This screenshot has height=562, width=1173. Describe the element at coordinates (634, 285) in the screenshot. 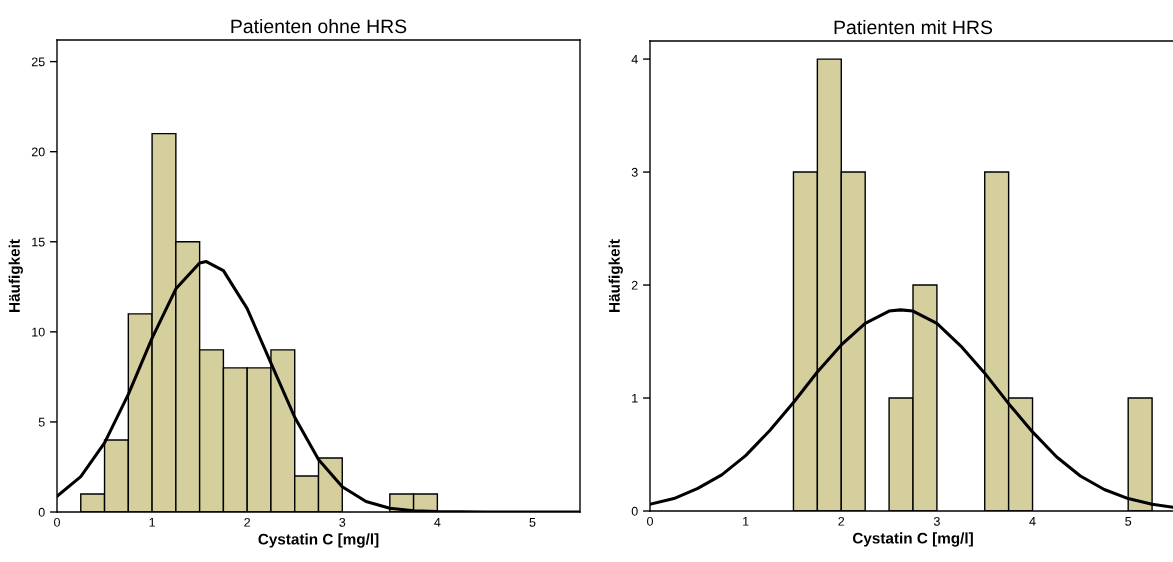

I see `y-tick-label: 2` at that location.